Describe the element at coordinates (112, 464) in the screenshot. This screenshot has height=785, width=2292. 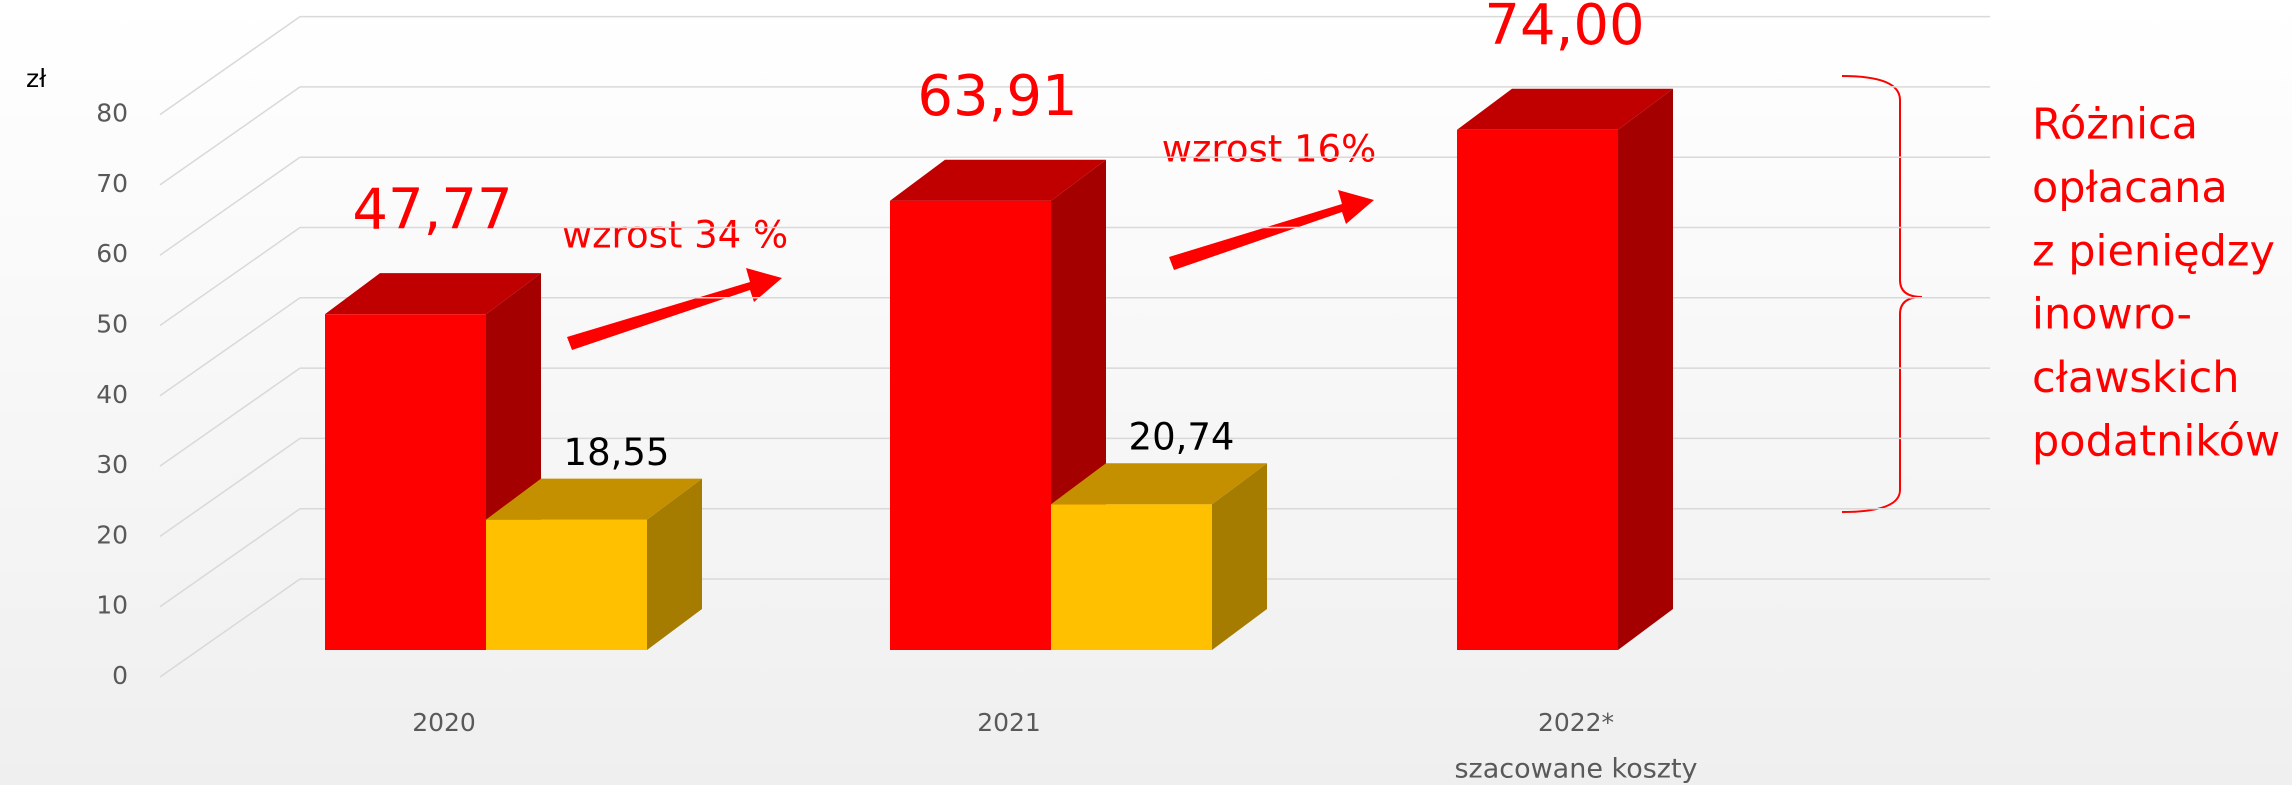
I see `y-tick-label: 30` at that location.